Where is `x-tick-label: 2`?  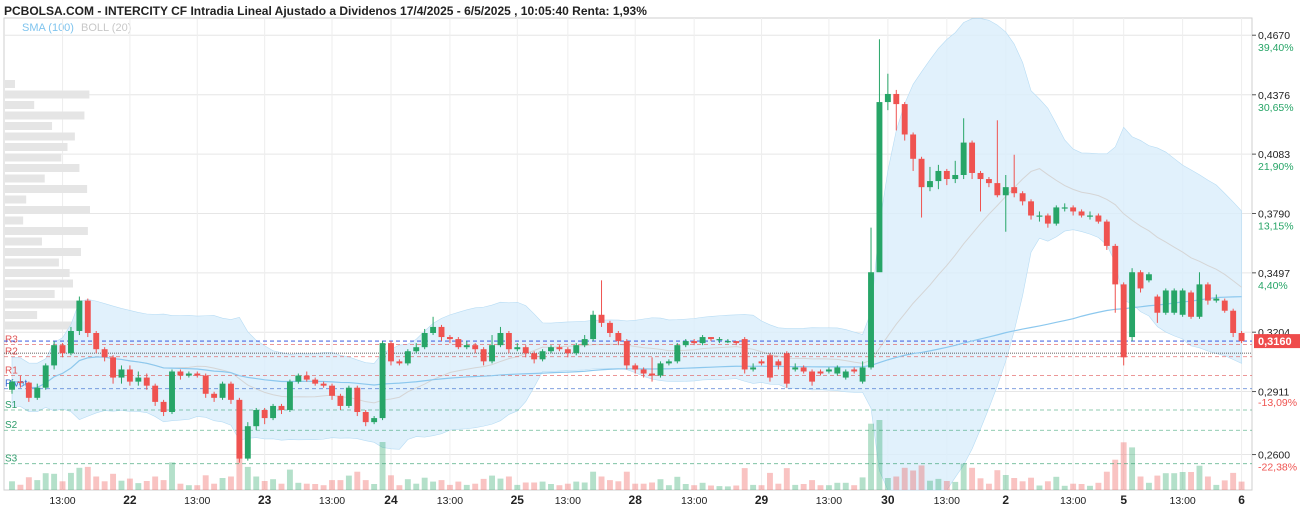 x-tick-label: 2 is located at coordinates (1005, 500).